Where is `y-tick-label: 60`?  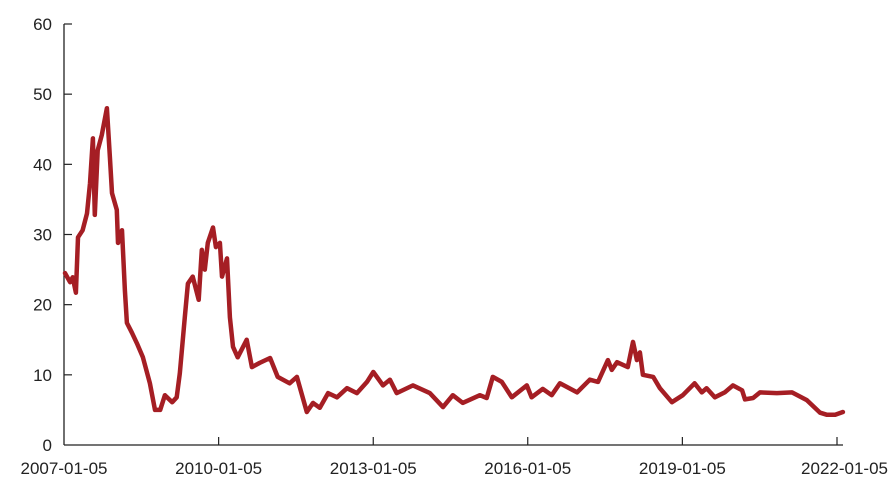 y-tick-label: 60 is located at coordinates (42, 24).